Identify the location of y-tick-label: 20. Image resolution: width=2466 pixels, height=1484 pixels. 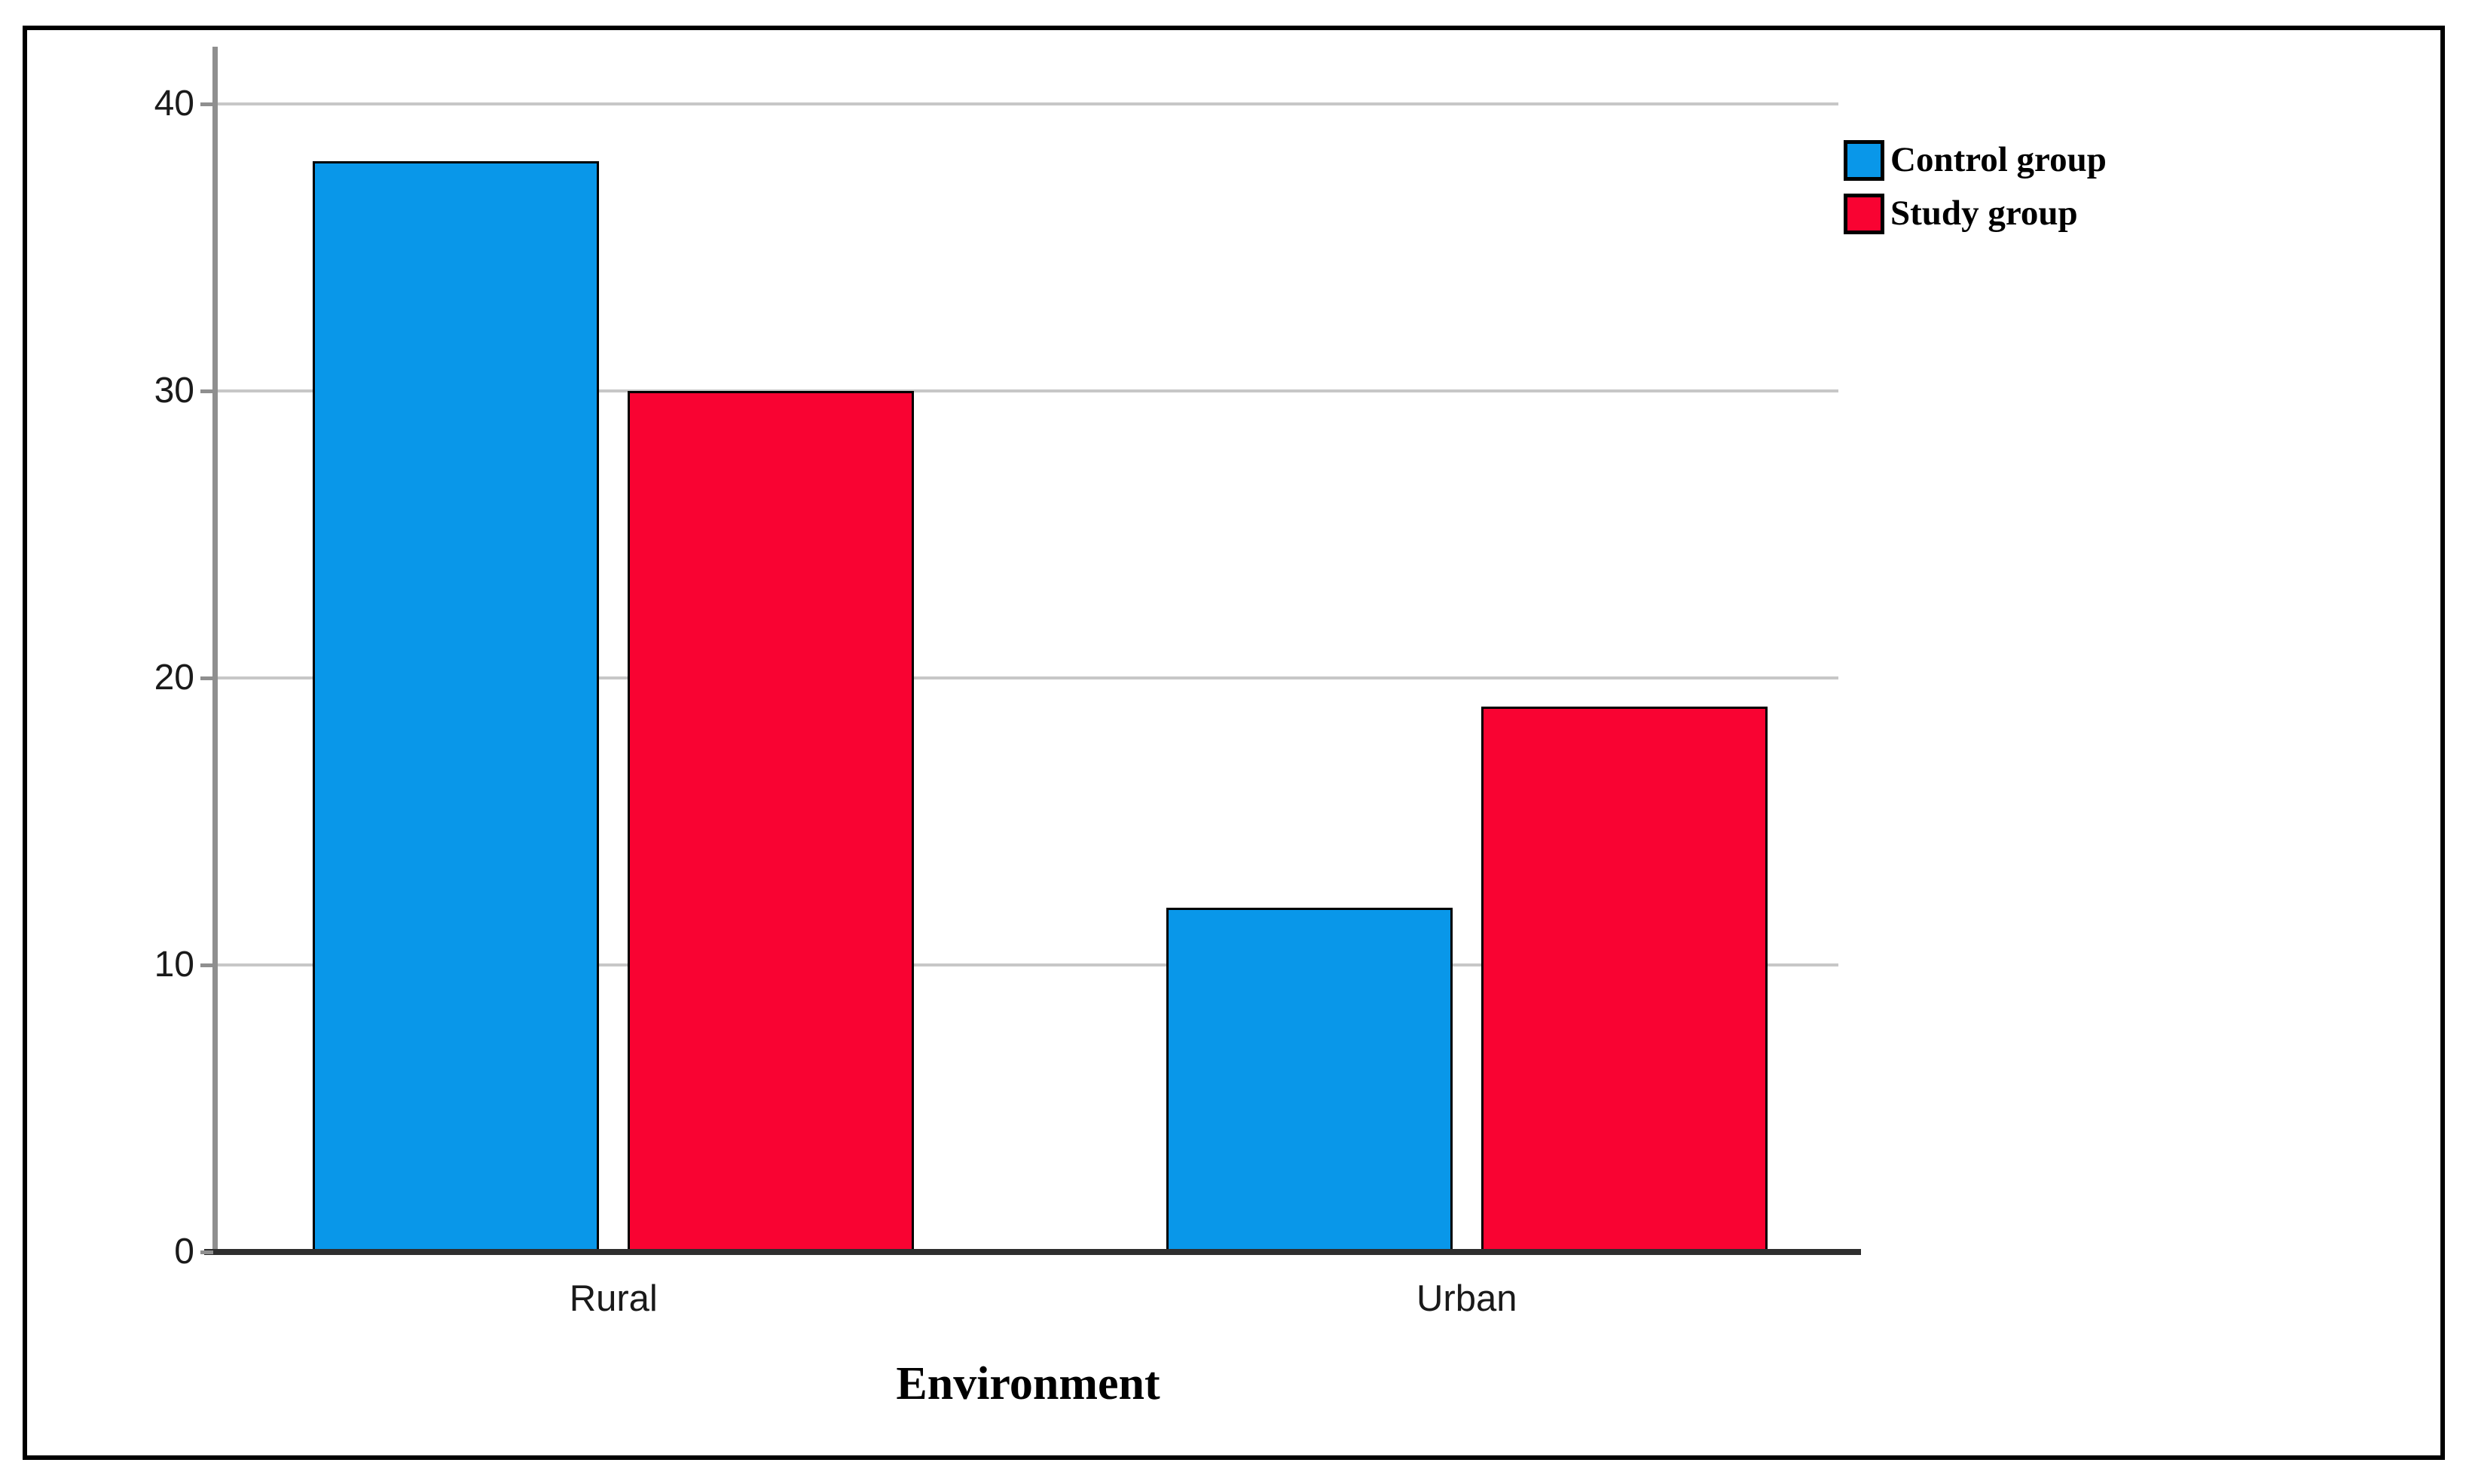
(174, 678).